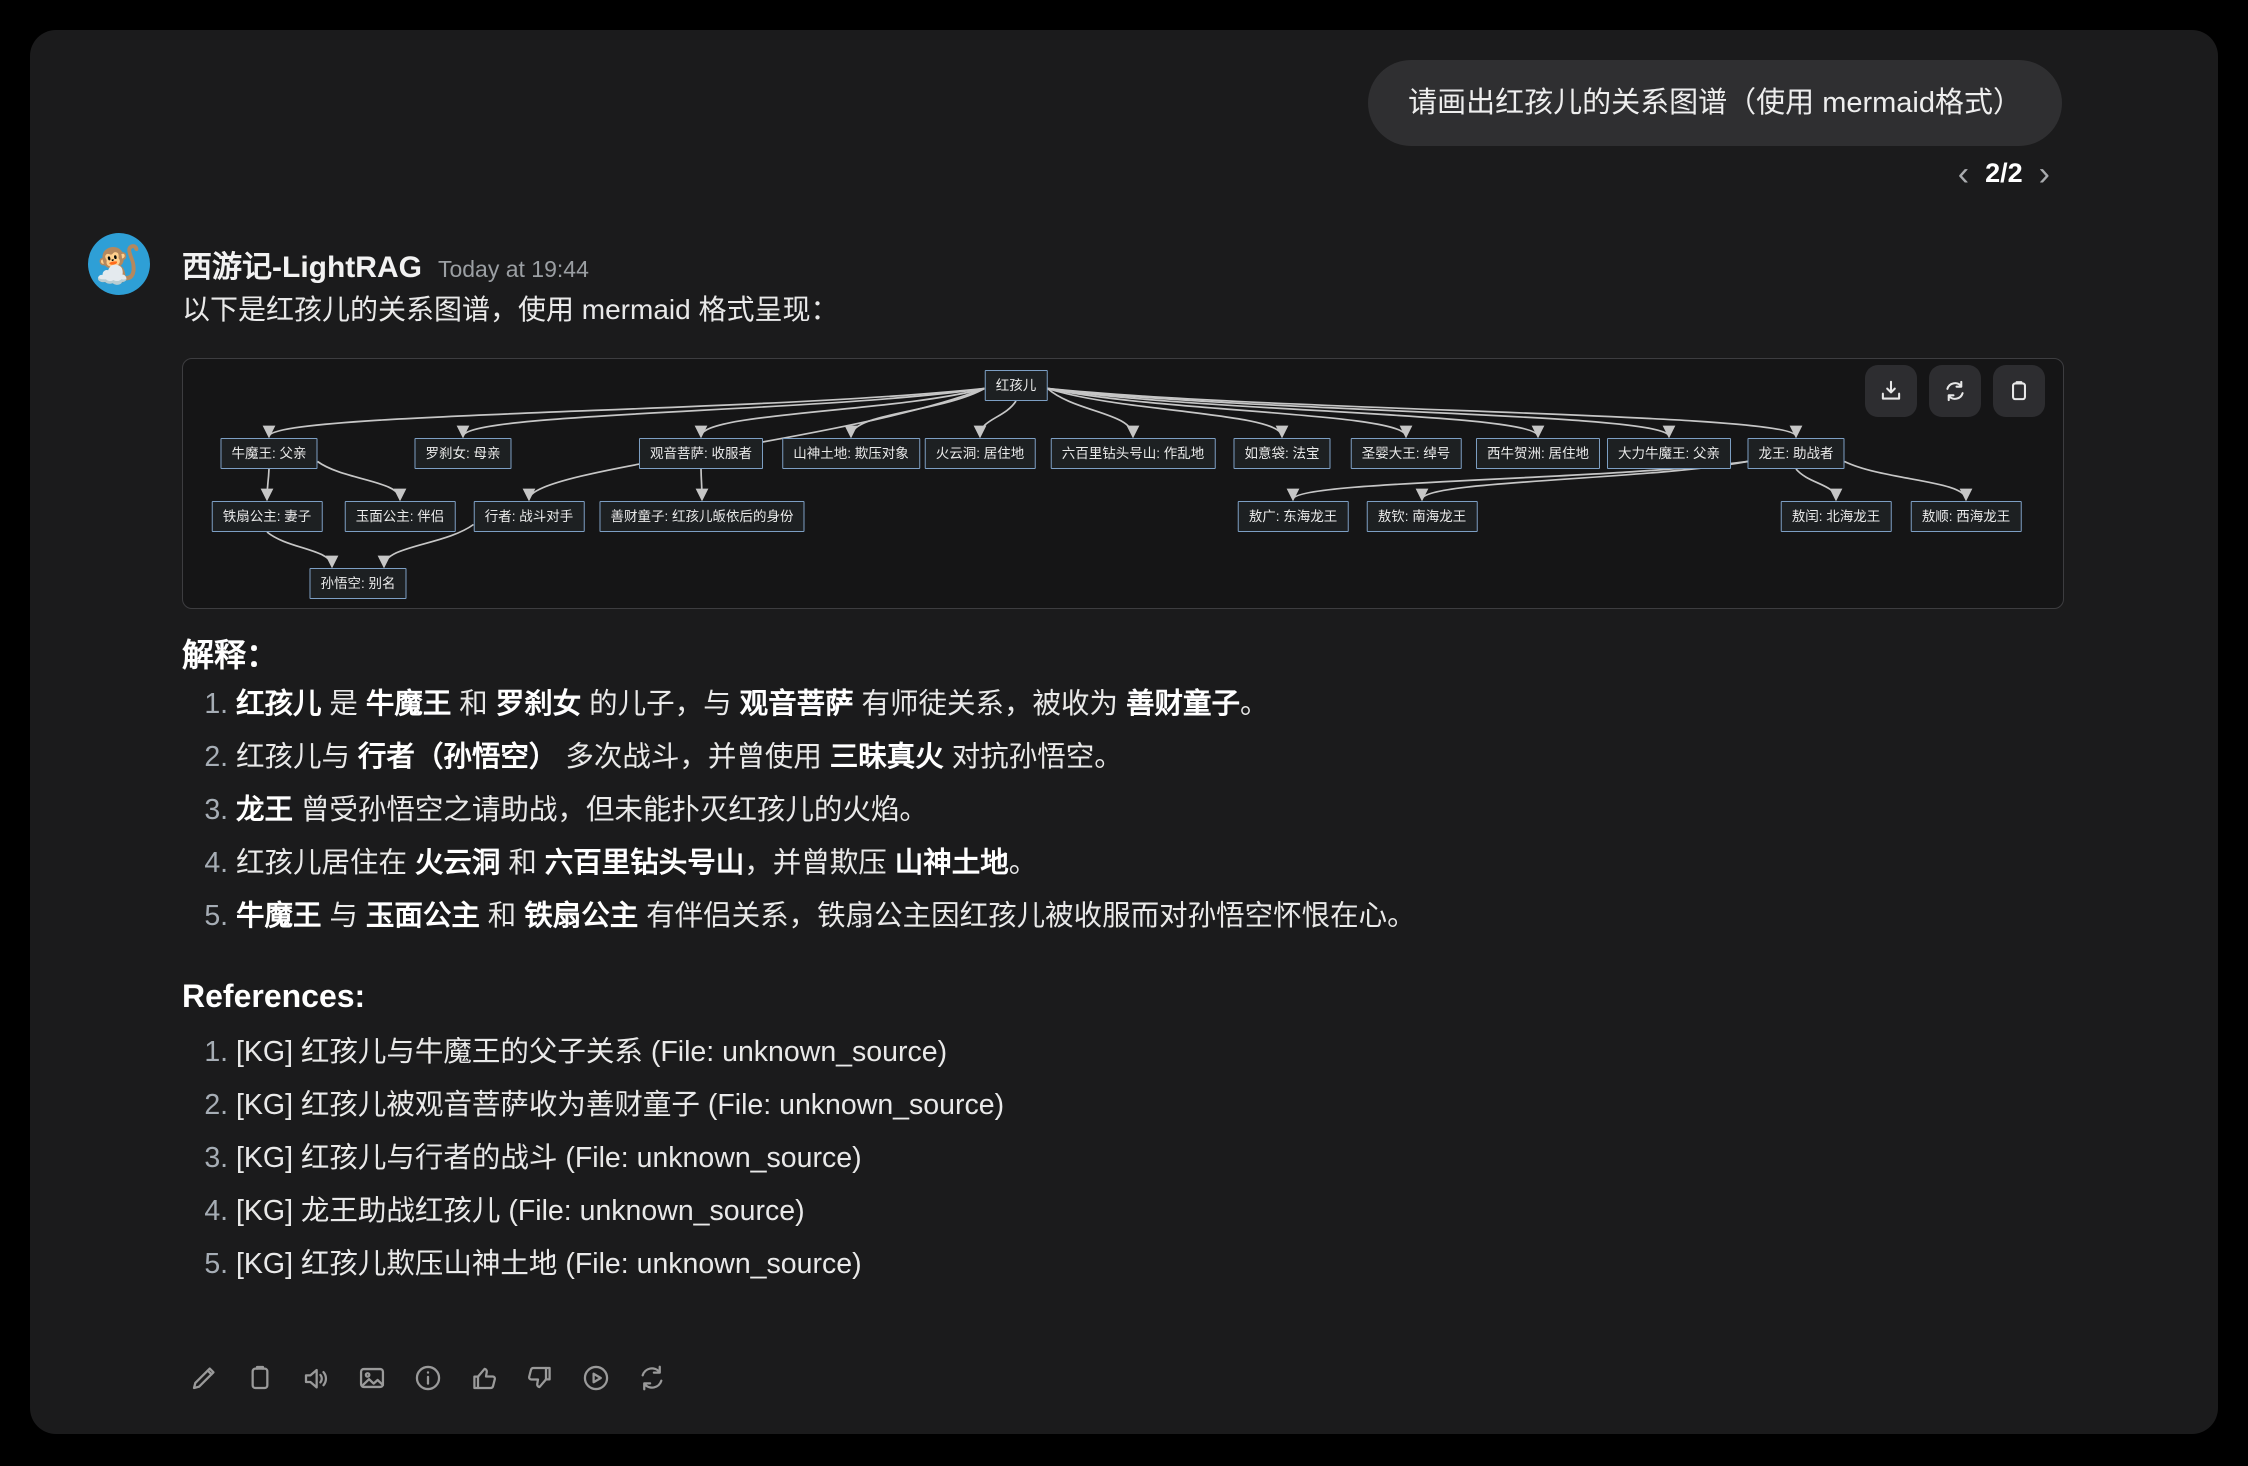 This screenshot has height=1466, width=2248. I want to click on graph-node: 玉面公主: 伴侣, so click(400, 516).